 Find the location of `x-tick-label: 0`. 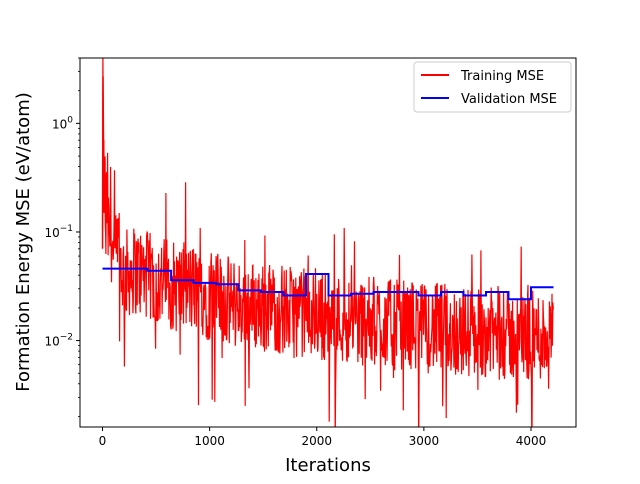

x-tick-label: 0 is located at coordinates (103, 441).